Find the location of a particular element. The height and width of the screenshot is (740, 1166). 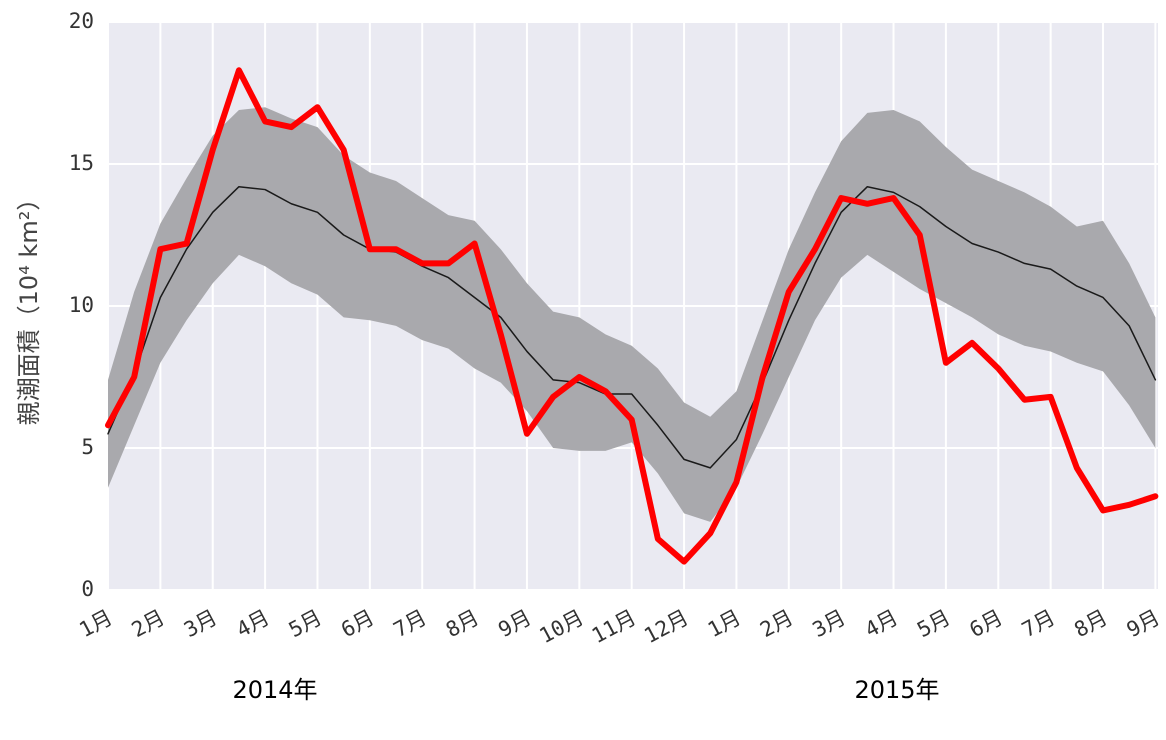

y-tick-label: 5 is located at coordinates (87, 447).